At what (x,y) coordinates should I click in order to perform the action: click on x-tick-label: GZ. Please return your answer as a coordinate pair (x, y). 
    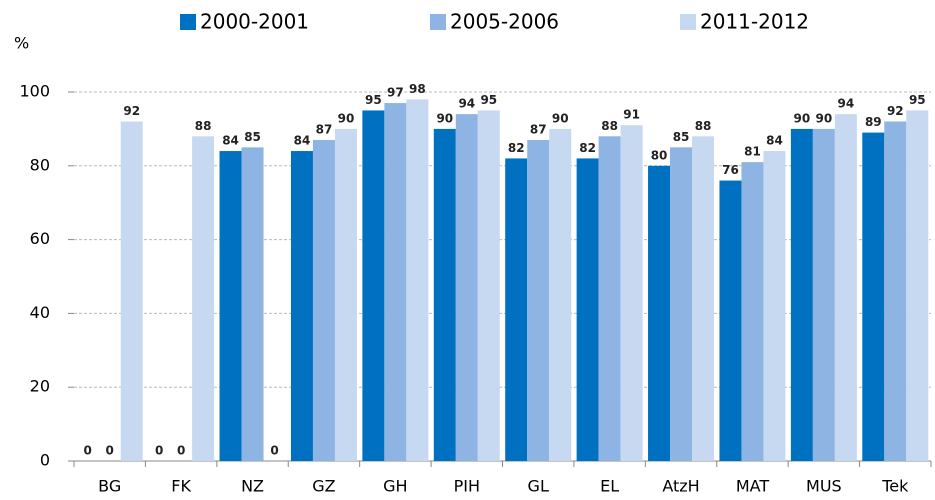
    Looking at the image, I should click on (323, 486).